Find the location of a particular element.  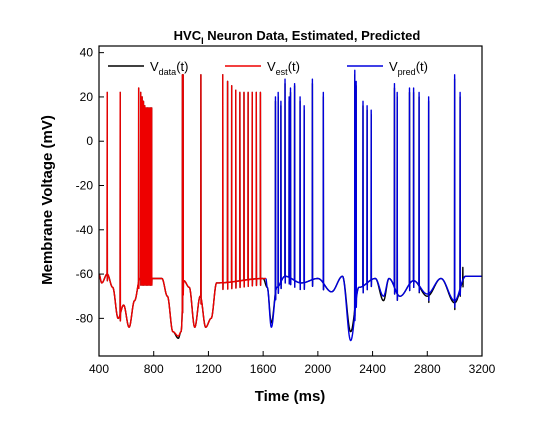

y-axis-ticks: -80 -60 -40 -20 0 20 40 is located at coordinates (90, 185).